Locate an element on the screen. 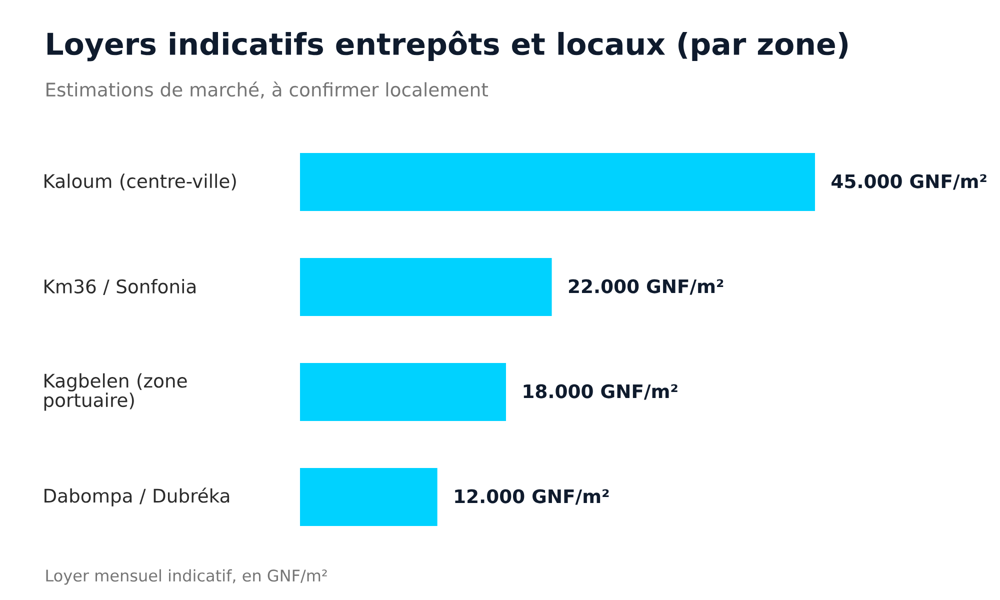 The image size is (1000, 600). y-tick-label: Kaloum (centre-ville) is located at coordinates (140, 182).